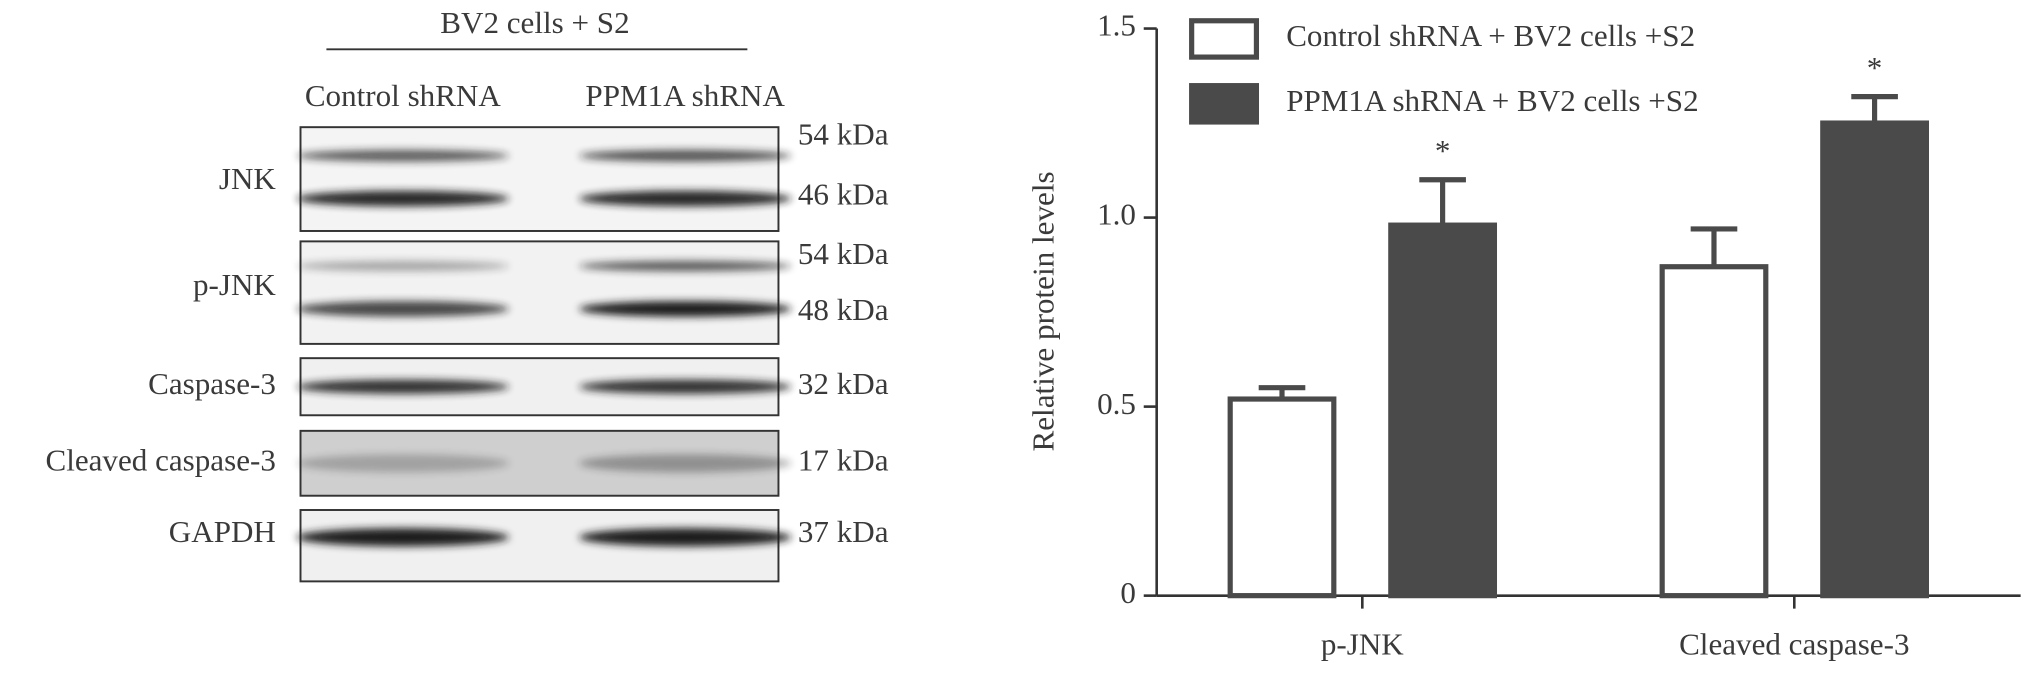 This screenshot has width=2031, height=680. What do you see at coordinates (534, 22) in the screenshot?
I see `blot-header: BV2 cells + S2` at bounding box center [534, 22].